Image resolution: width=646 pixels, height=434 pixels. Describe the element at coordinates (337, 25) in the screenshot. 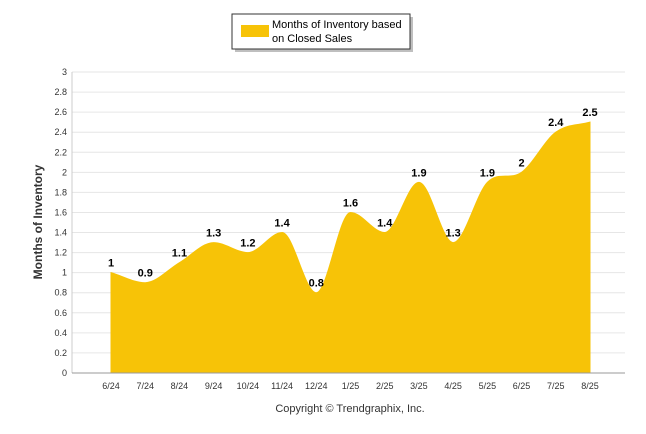

I see `legend-label-line-1: Months of Inventory based` at that location.